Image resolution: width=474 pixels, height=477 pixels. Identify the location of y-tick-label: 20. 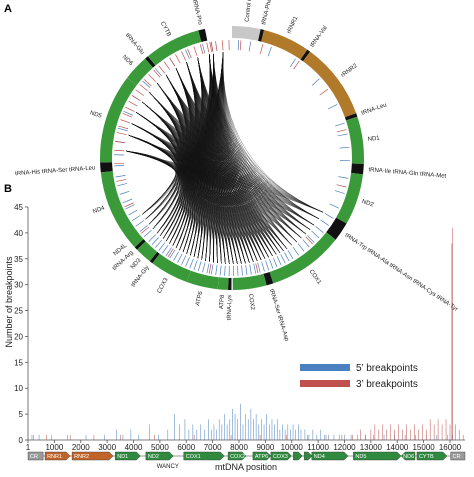
(18, 336).